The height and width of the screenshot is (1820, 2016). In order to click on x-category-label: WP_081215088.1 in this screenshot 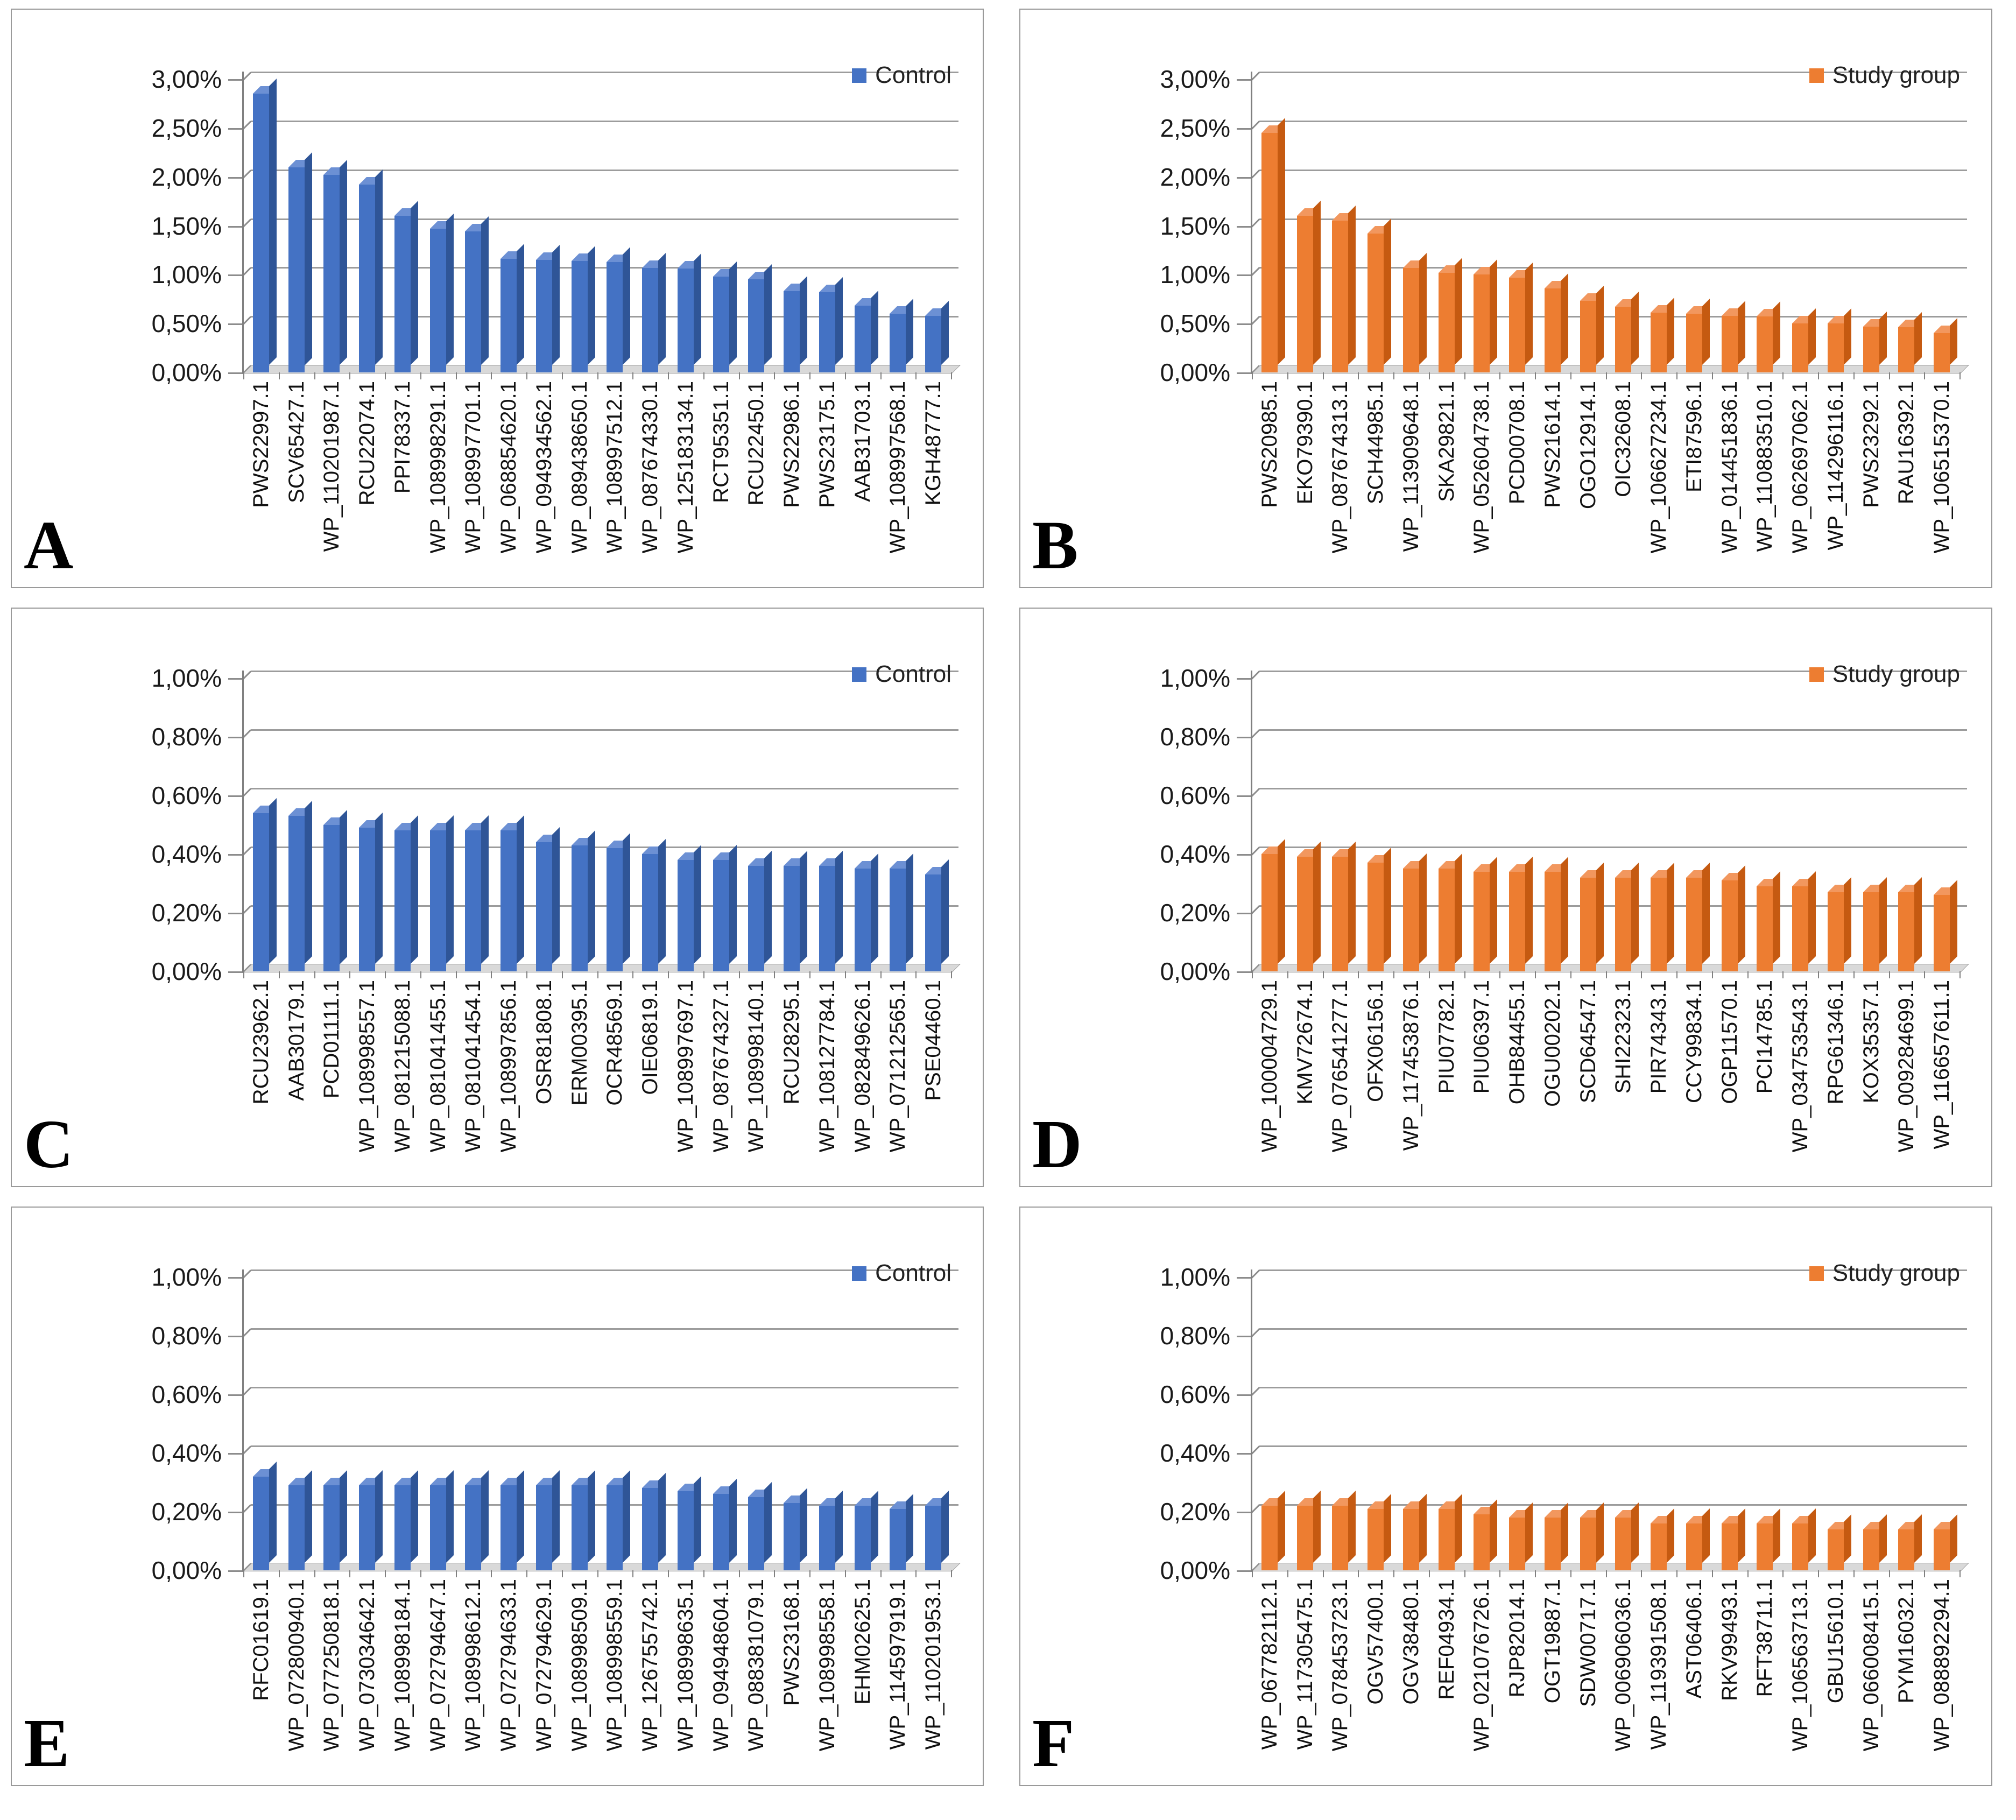, I will do `click(402, 1066)`.